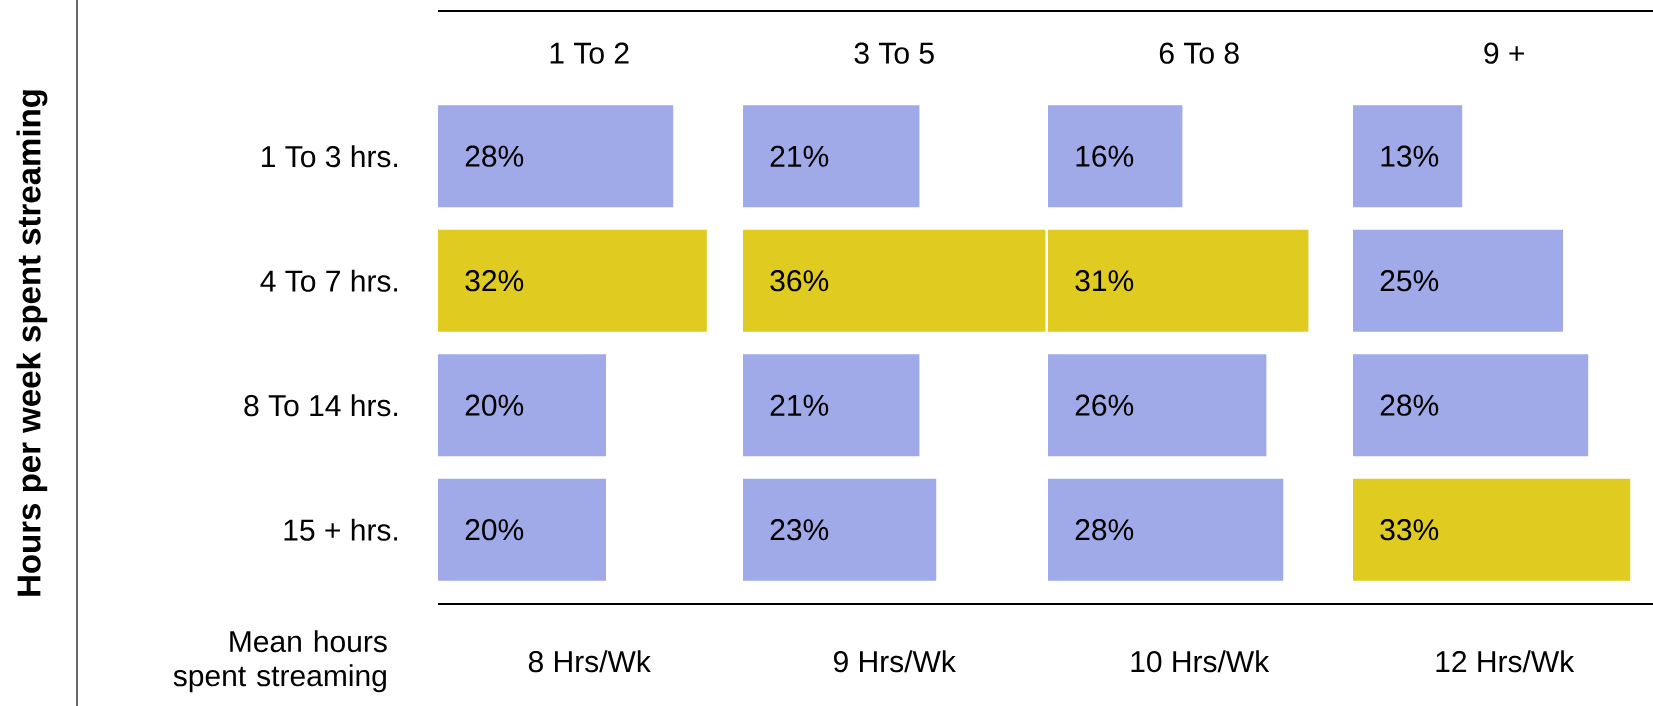 The image size is (1653, 706). What do you see at coordinates (1409, 281) in the screenshot?
I see `data-label: 25%` at bounding box center [1409, 281].